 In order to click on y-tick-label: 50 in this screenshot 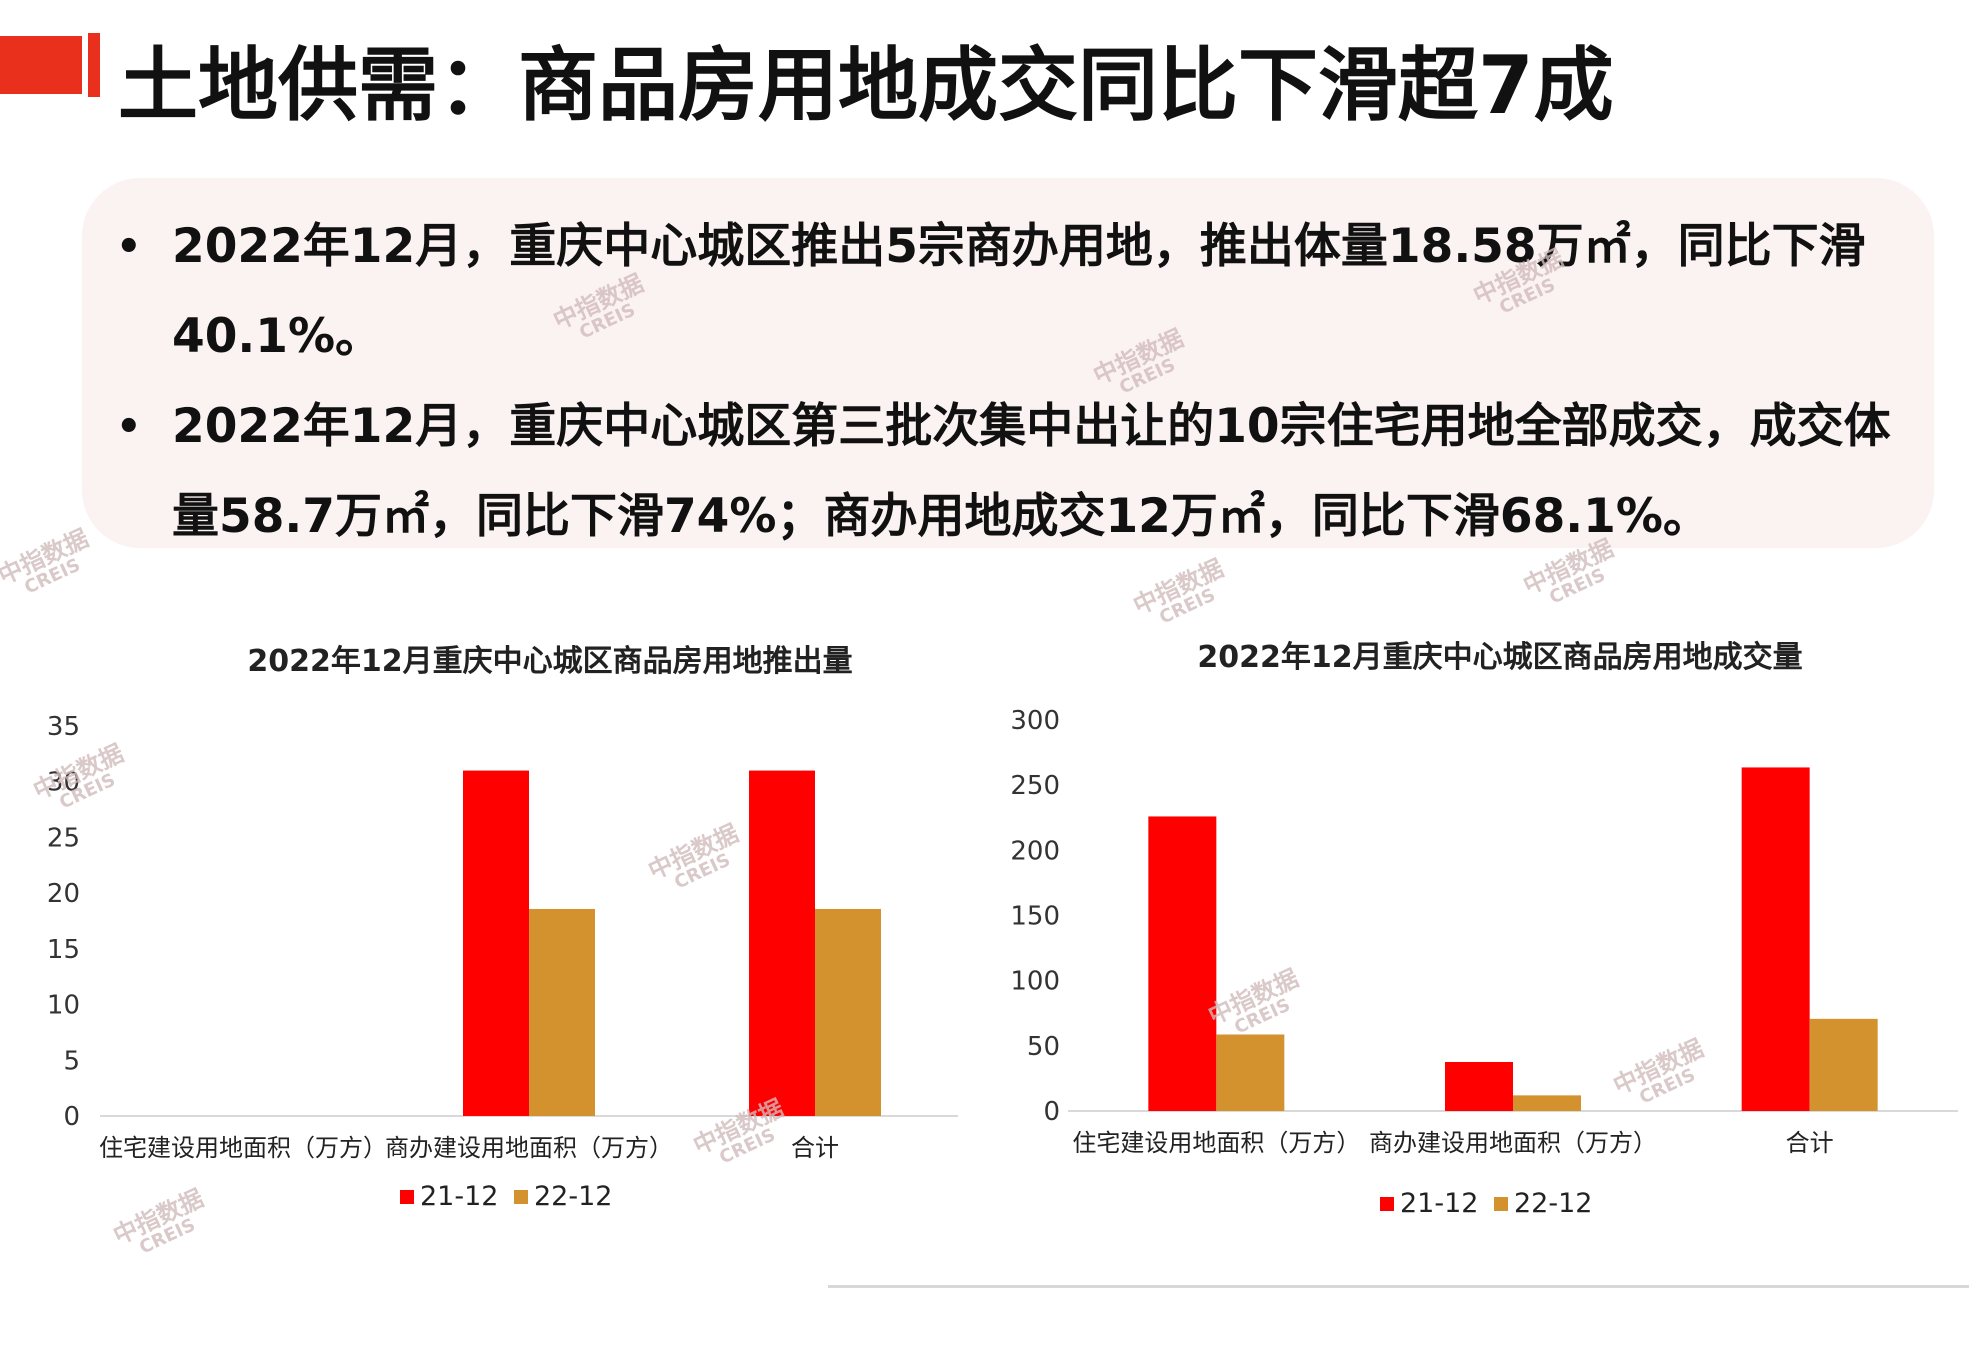, I will do `click(1043, 1047)`.